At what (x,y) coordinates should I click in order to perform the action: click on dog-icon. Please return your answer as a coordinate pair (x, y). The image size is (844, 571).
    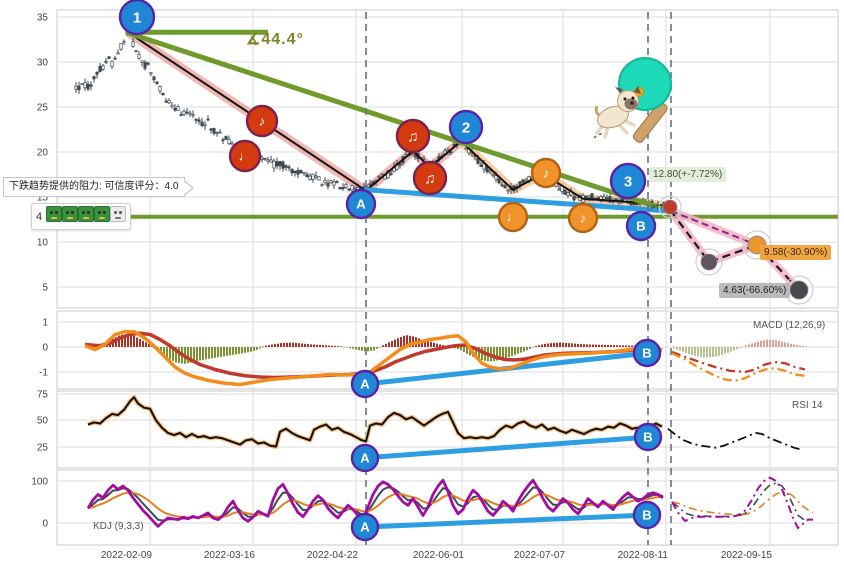
    Looking at the image, I should click on (617, 112).